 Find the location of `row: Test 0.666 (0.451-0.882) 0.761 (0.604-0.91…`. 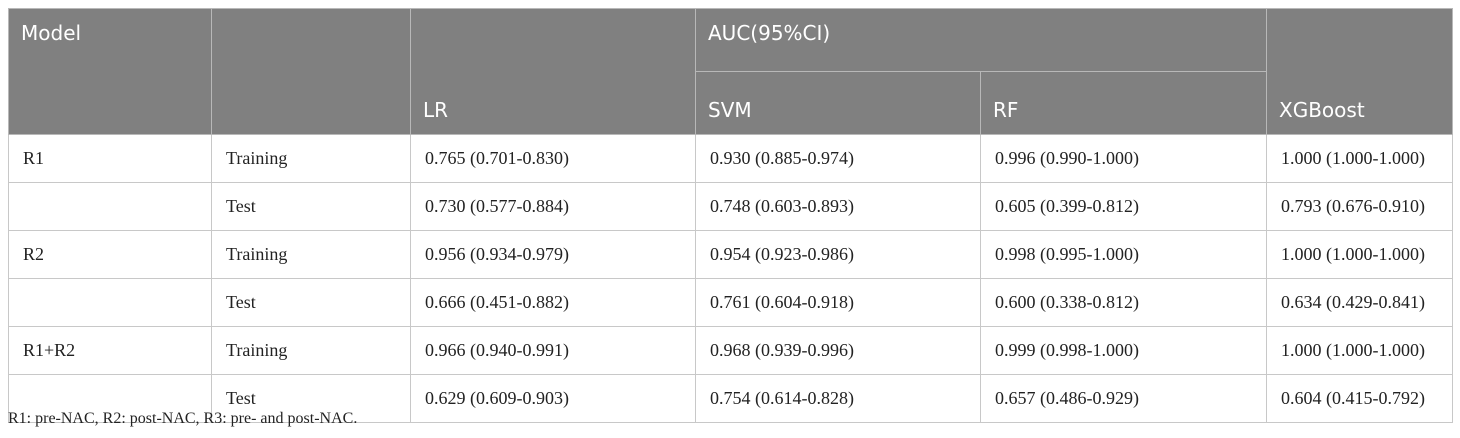

row: Test 0.666 (0.451-0.882) 0.761 (0.604-0.91… is located at coordinates (730, 302).